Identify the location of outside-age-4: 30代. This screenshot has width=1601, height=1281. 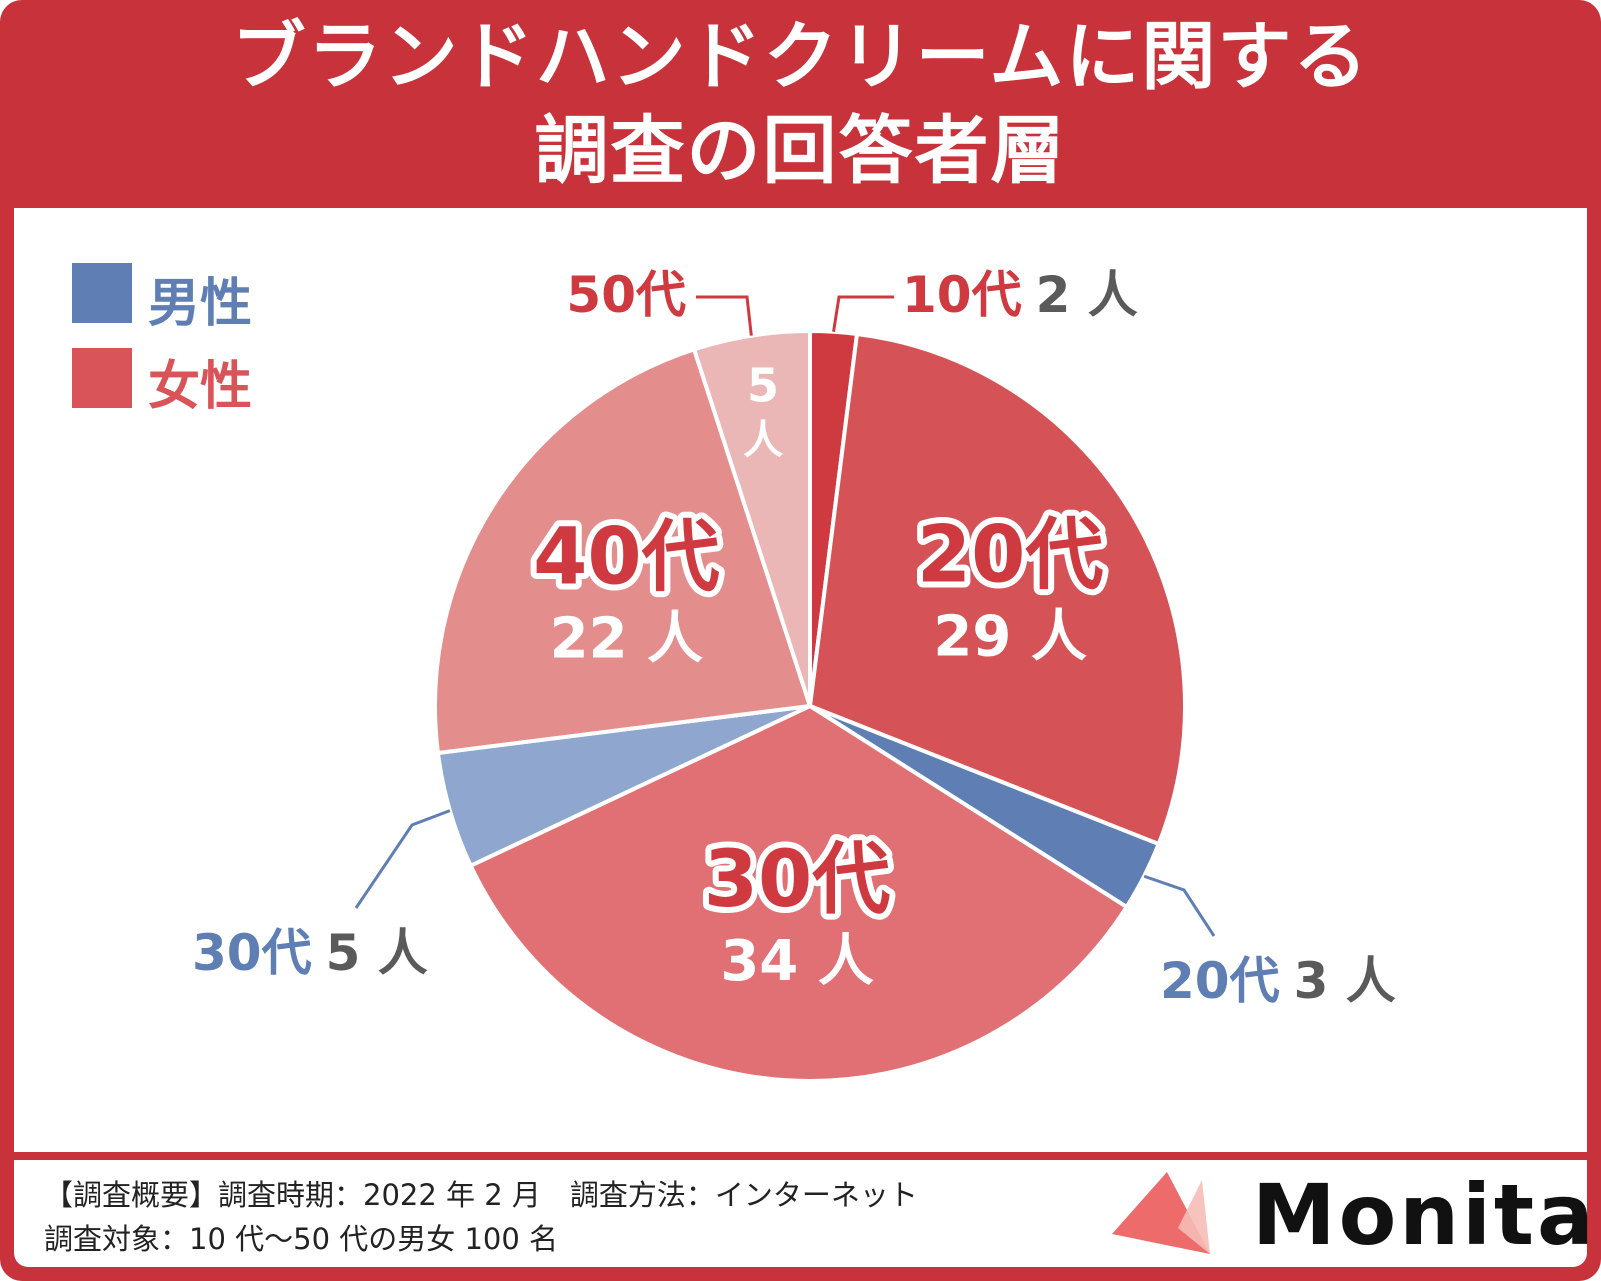
(252, 953).